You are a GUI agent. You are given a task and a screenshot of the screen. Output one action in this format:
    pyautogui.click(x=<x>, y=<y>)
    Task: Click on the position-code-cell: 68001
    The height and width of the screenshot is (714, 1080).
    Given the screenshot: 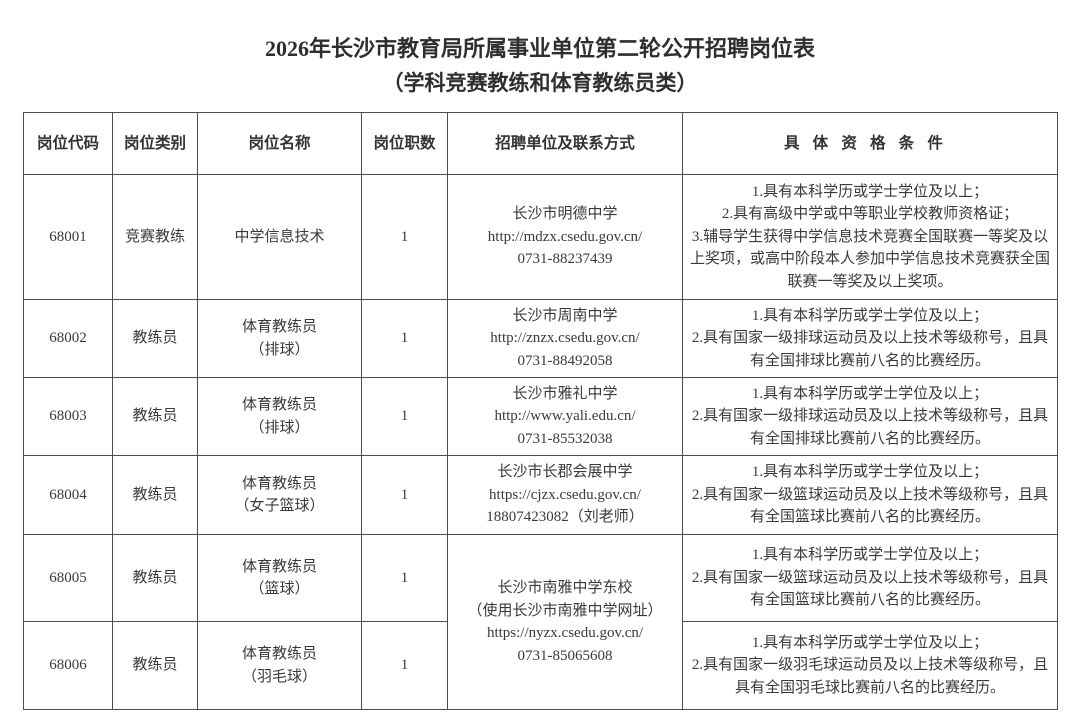 What is the action you would take?
    pyautogui.click(x=68, y=237)
    